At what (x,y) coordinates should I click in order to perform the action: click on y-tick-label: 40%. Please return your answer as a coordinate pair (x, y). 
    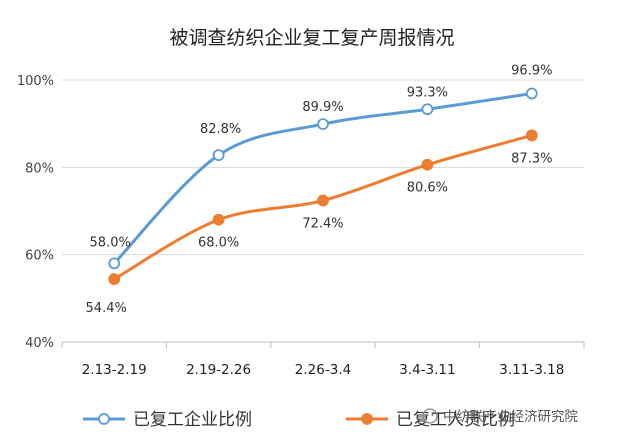
    Looking at the image, I should click on (39, 343).